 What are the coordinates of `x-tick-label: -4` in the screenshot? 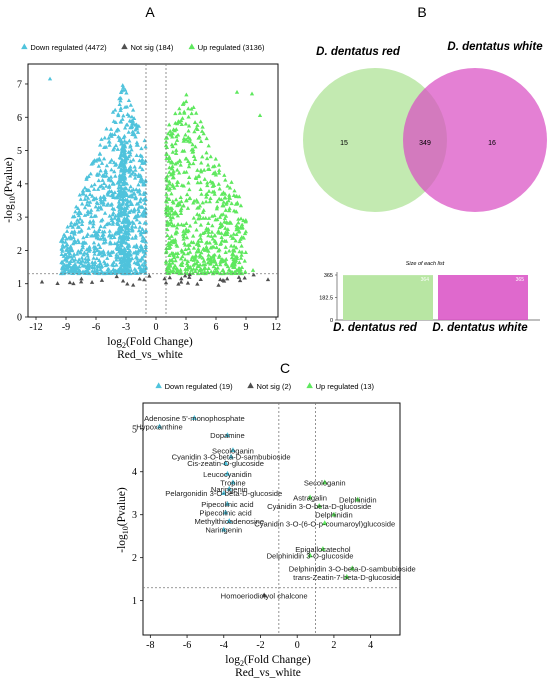 It's located at (224, 645).